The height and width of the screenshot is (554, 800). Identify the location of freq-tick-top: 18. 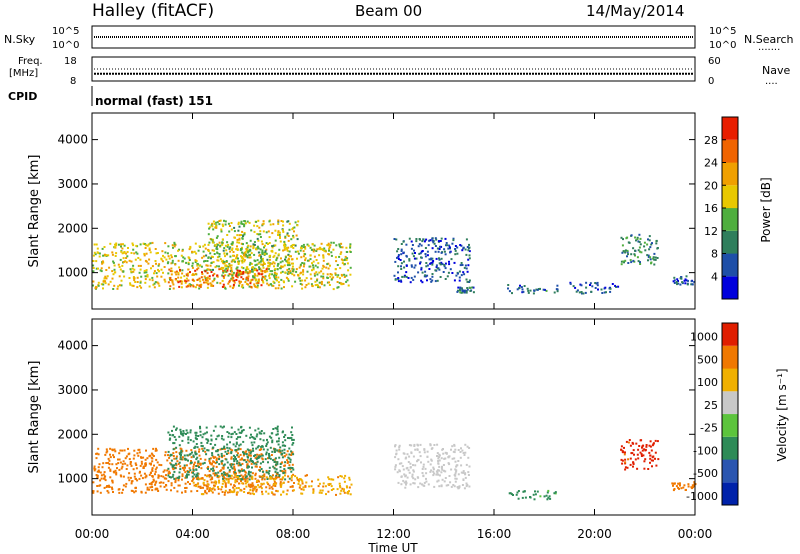
(70, 61).